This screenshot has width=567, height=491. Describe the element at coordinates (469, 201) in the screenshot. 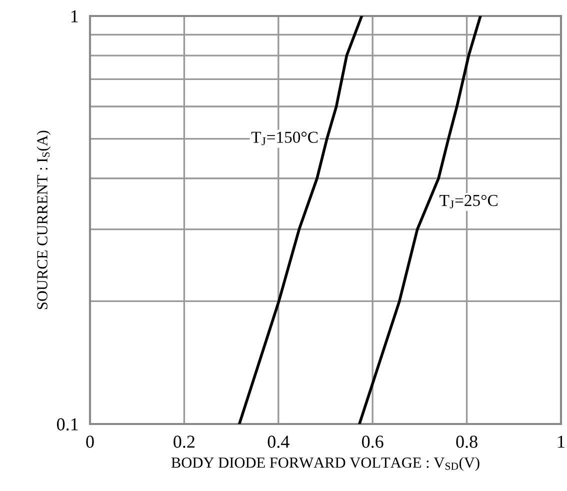

I see `annotation: T$_{J}$=25°C` at that location.